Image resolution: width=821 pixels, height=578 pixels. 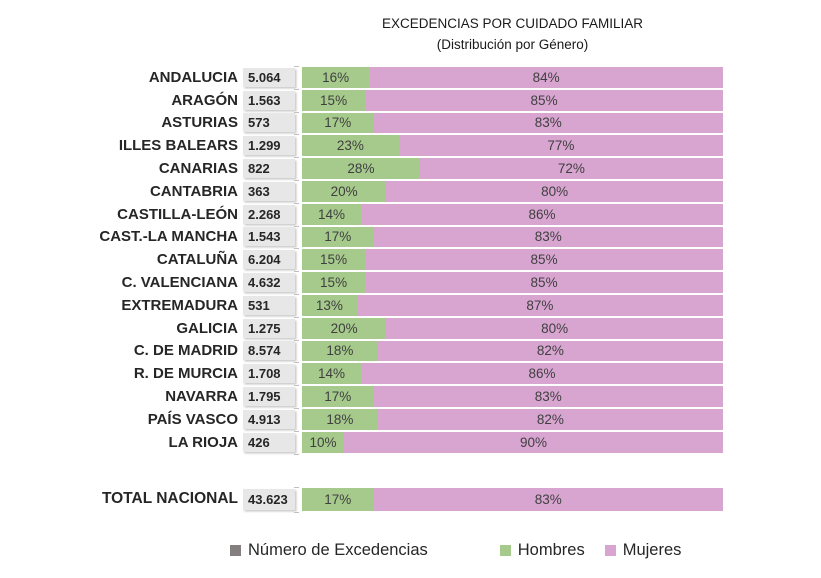 I want to click on region-row: C. DE MADRID 8.574 18% 82%, so click(x=410, y=351).